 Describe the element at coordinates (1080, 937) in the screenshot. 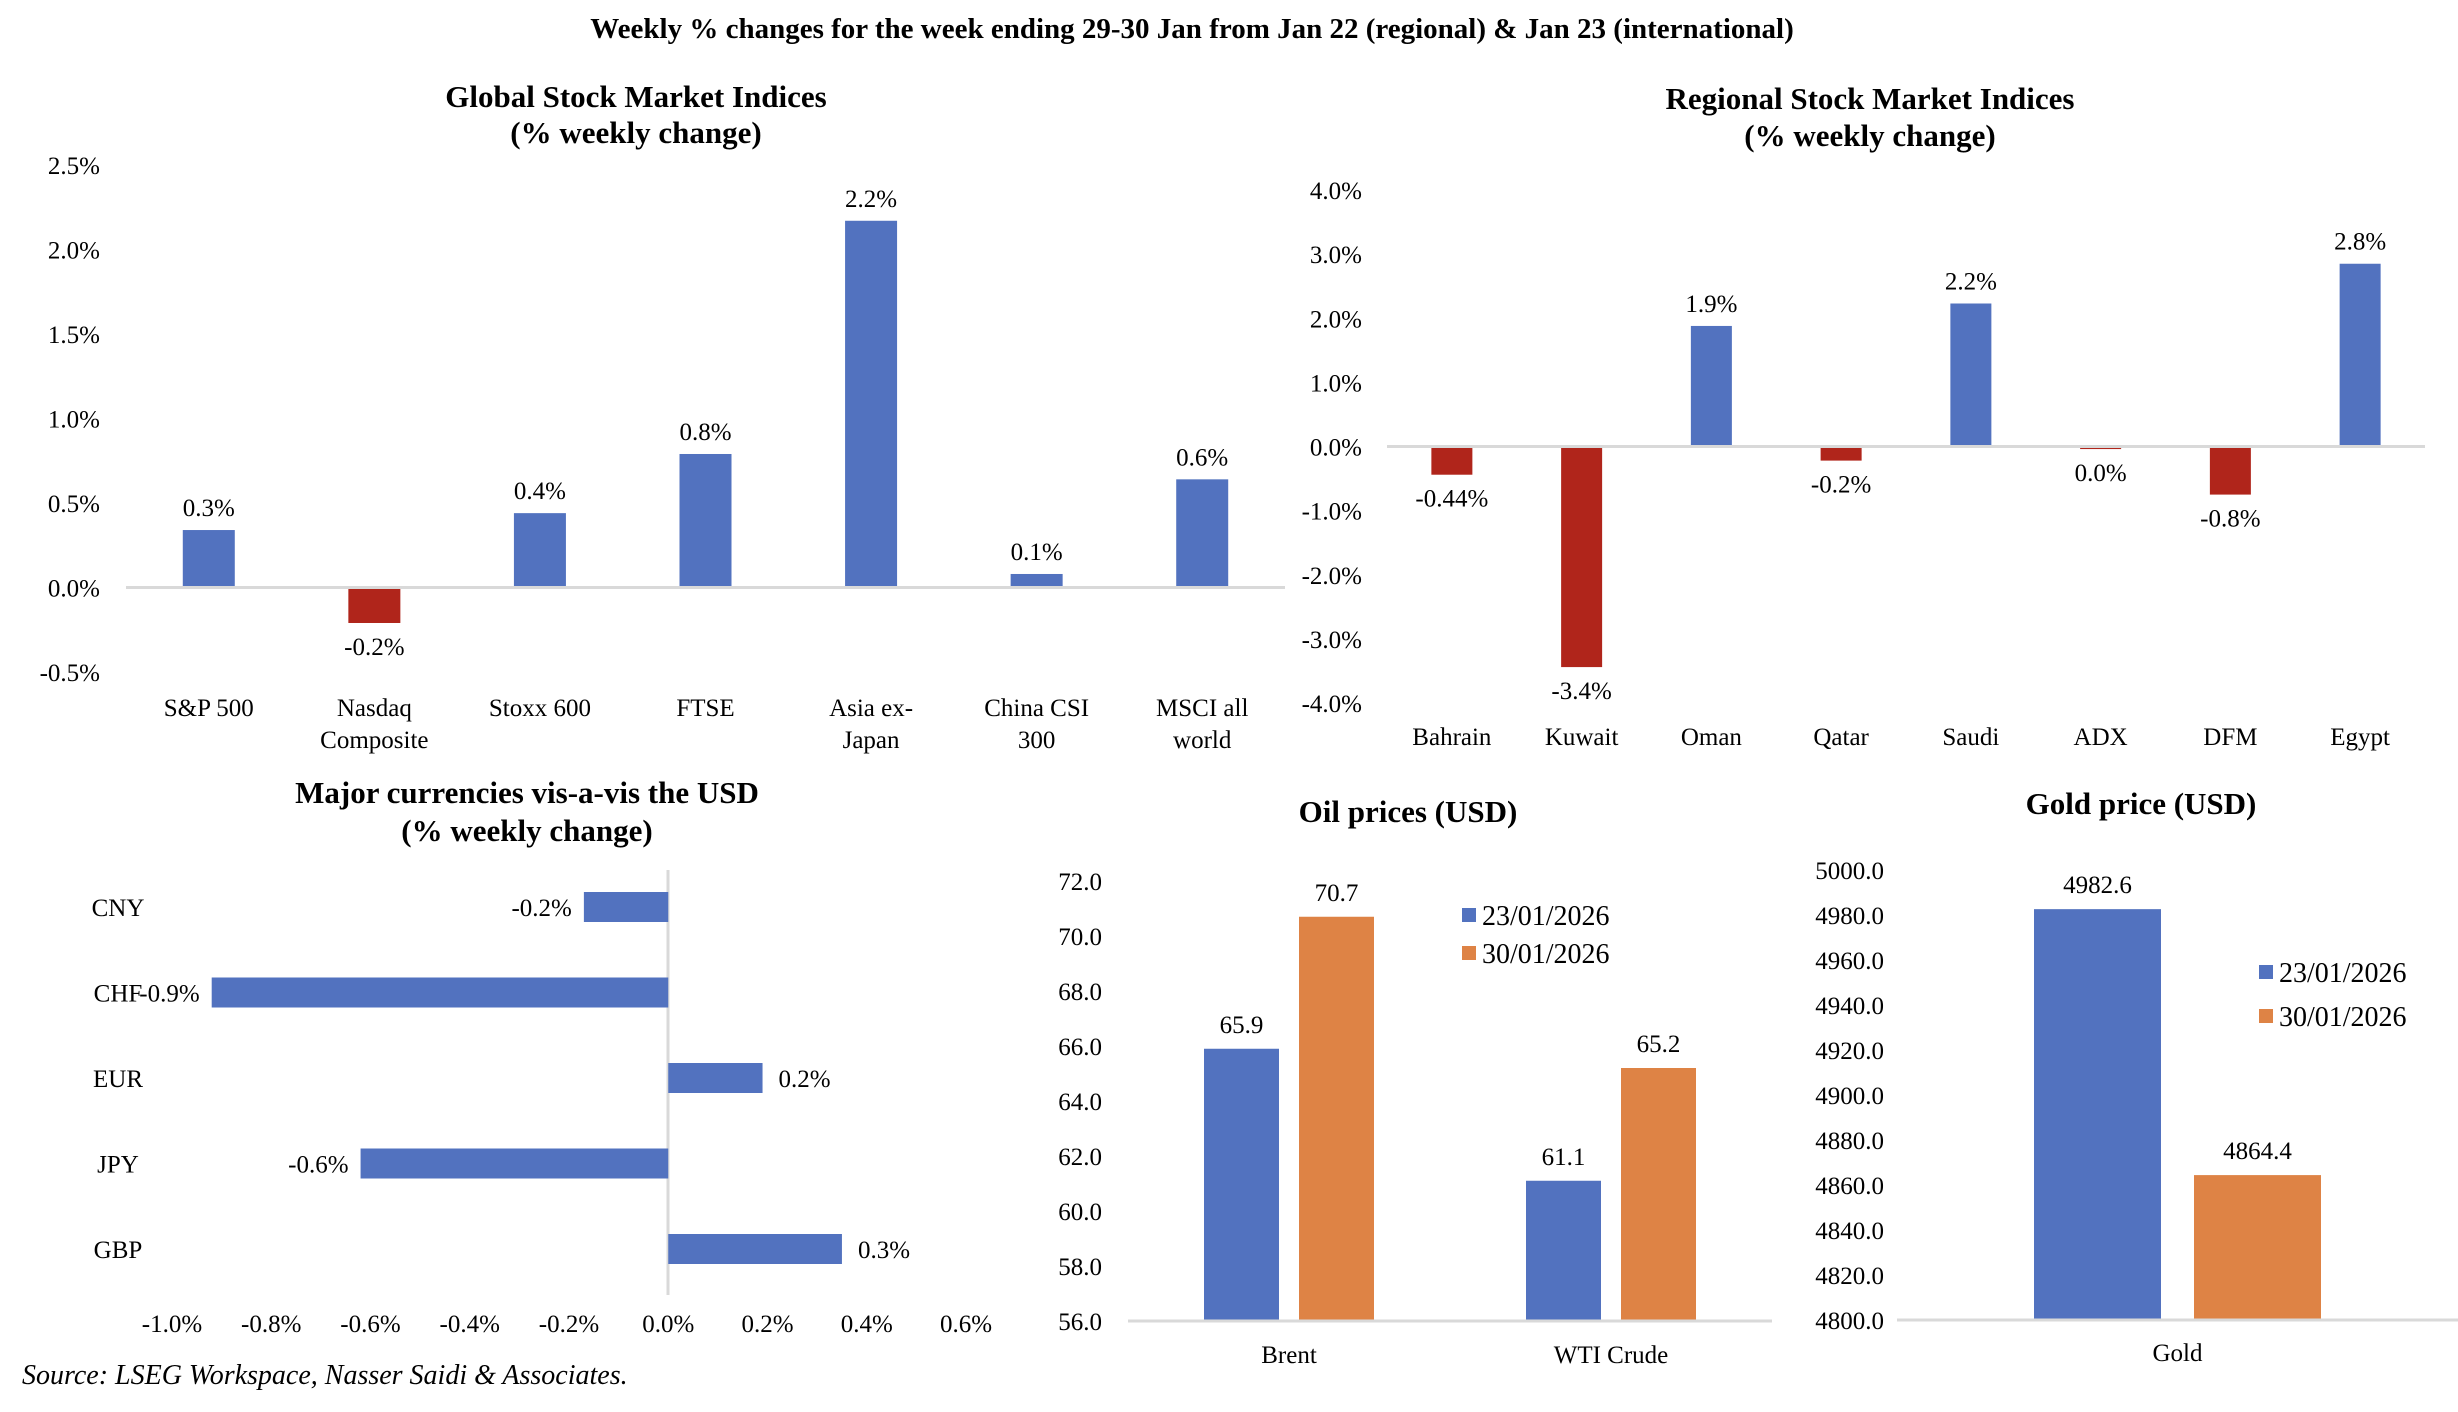

I see `y-tick-label: 70.0` at that location.